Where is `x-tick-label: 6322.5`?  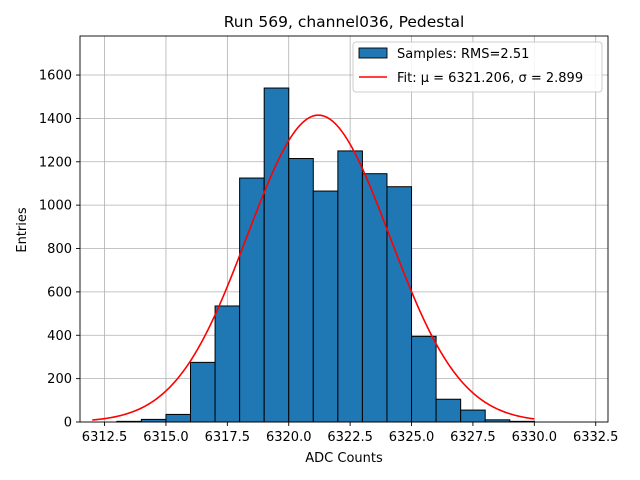 x-tick-label: 6322.5 is located at coordinates (350, 437).